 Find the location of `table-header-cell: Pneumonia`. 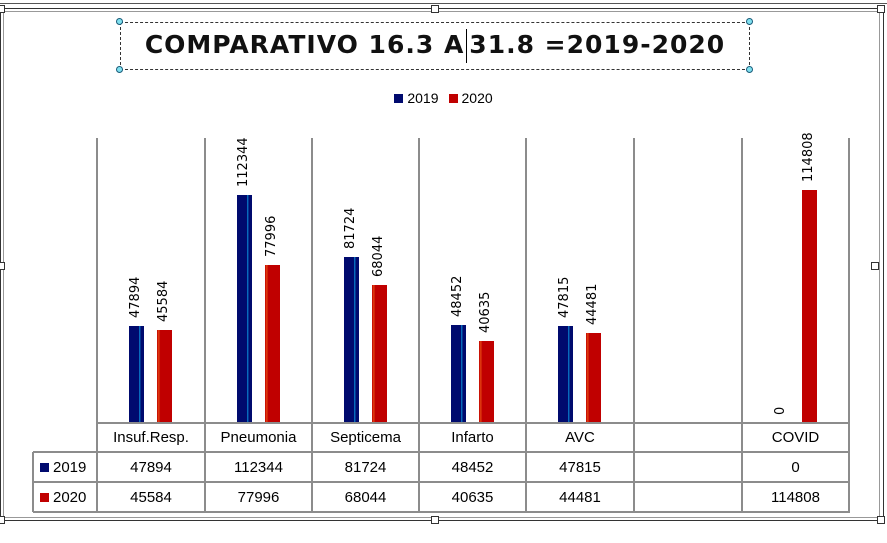

table-header-cell: Pneumonia is located at coordinates (258, 437).